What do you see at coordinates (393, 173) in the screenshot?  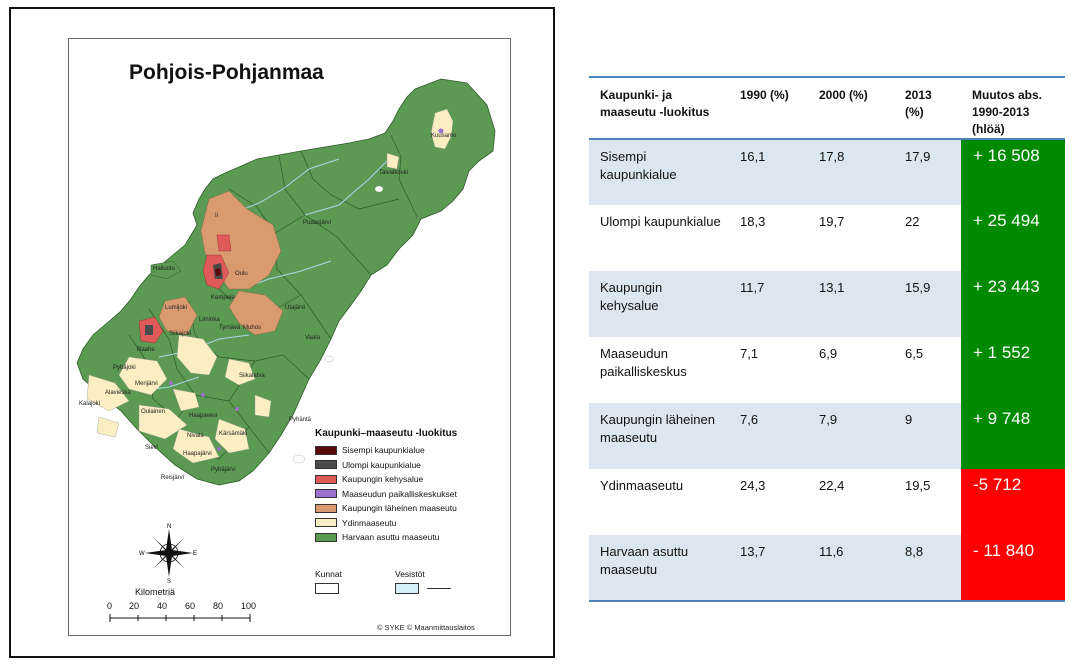 I see `place-label: Taivalkoski` at bounding box center [393, 173].